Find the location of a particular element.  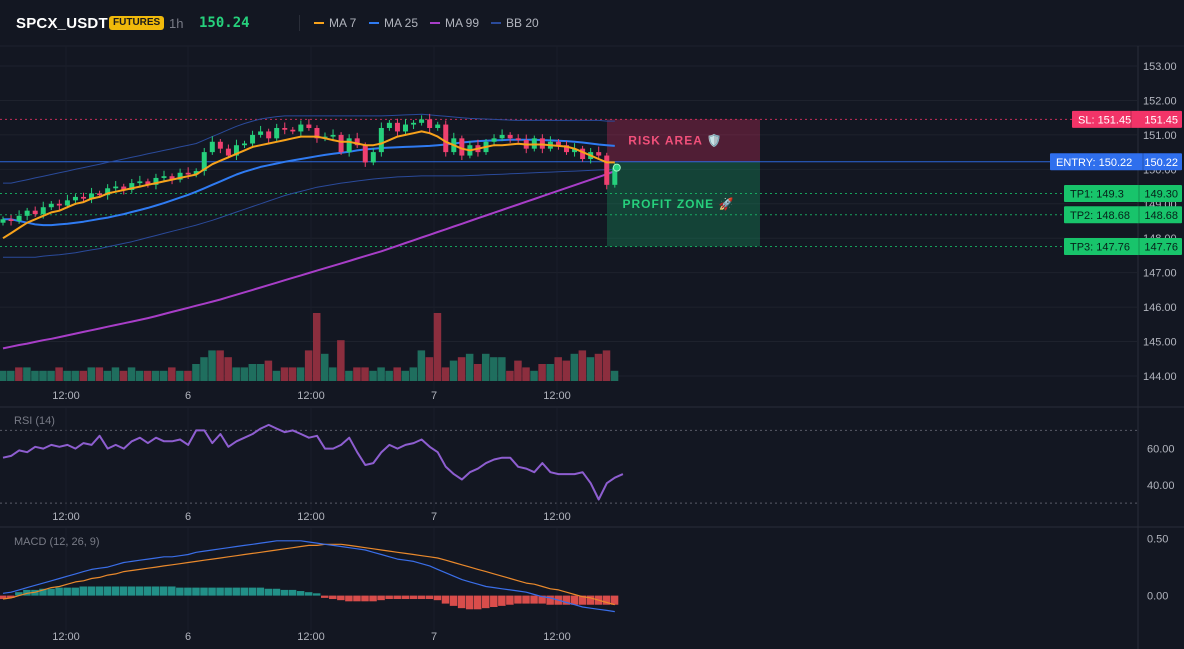

macd-signal-line is located at coordinates (308, 574).